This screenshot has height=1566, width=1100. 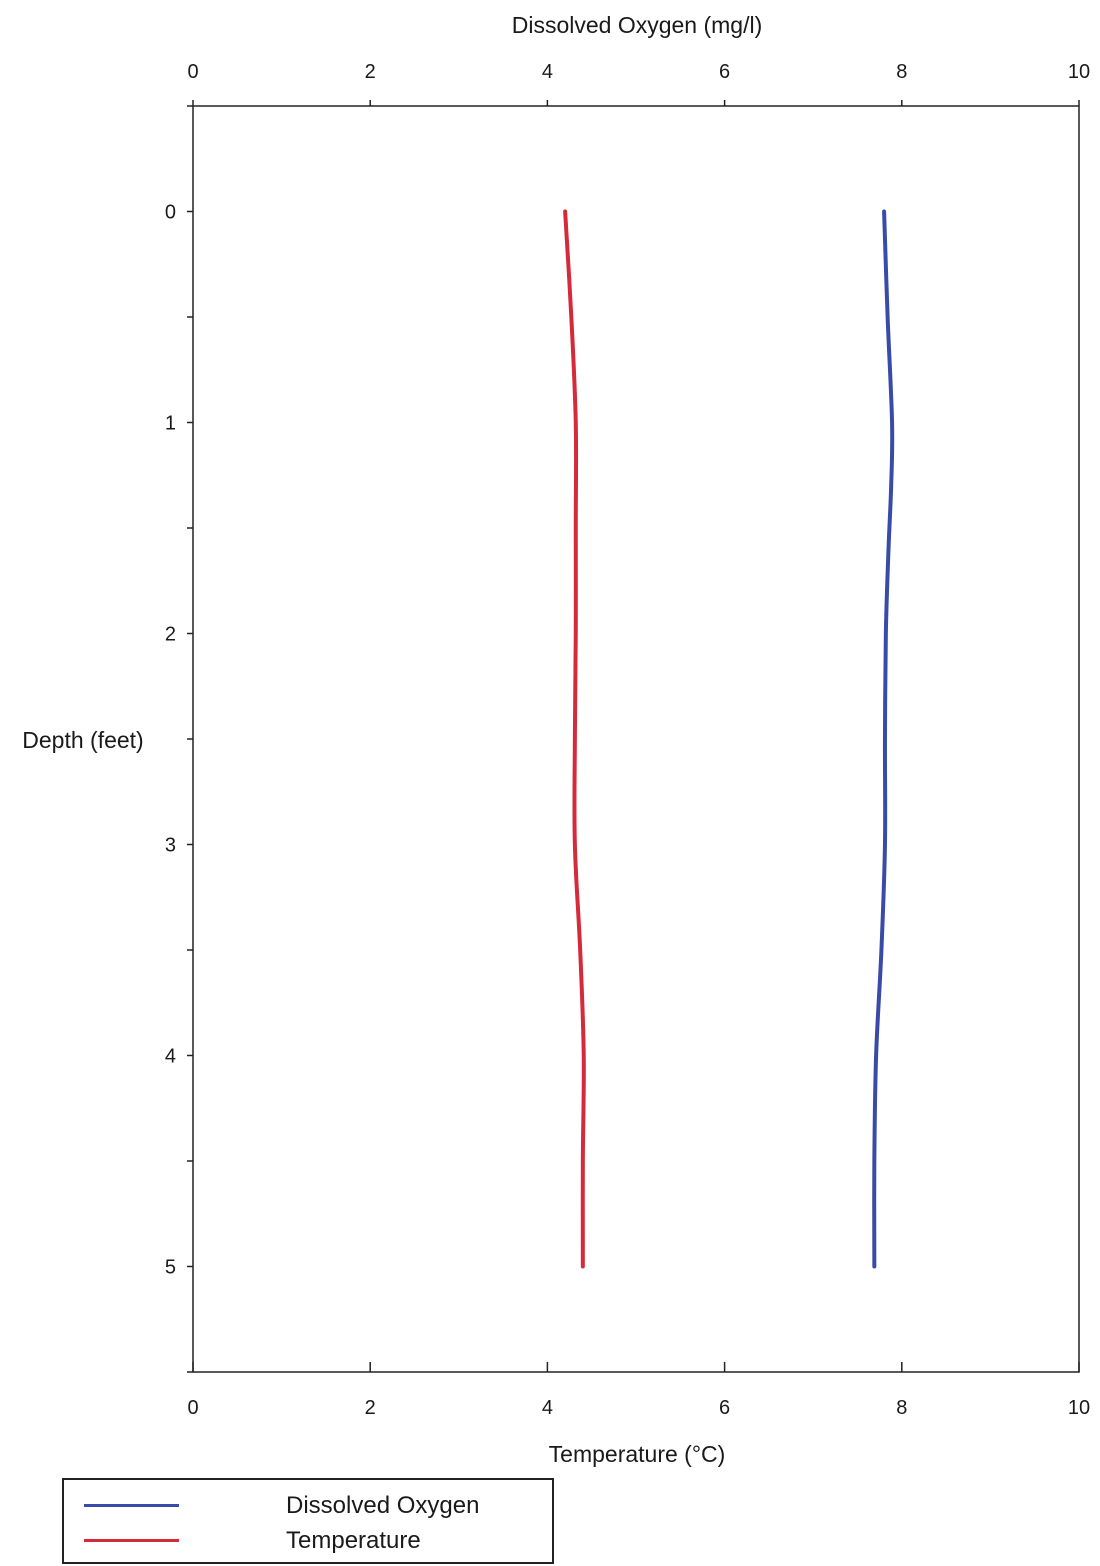 I want to click on legend: Dissolved Oxygen Temperature, so click(x=308, y=1521).